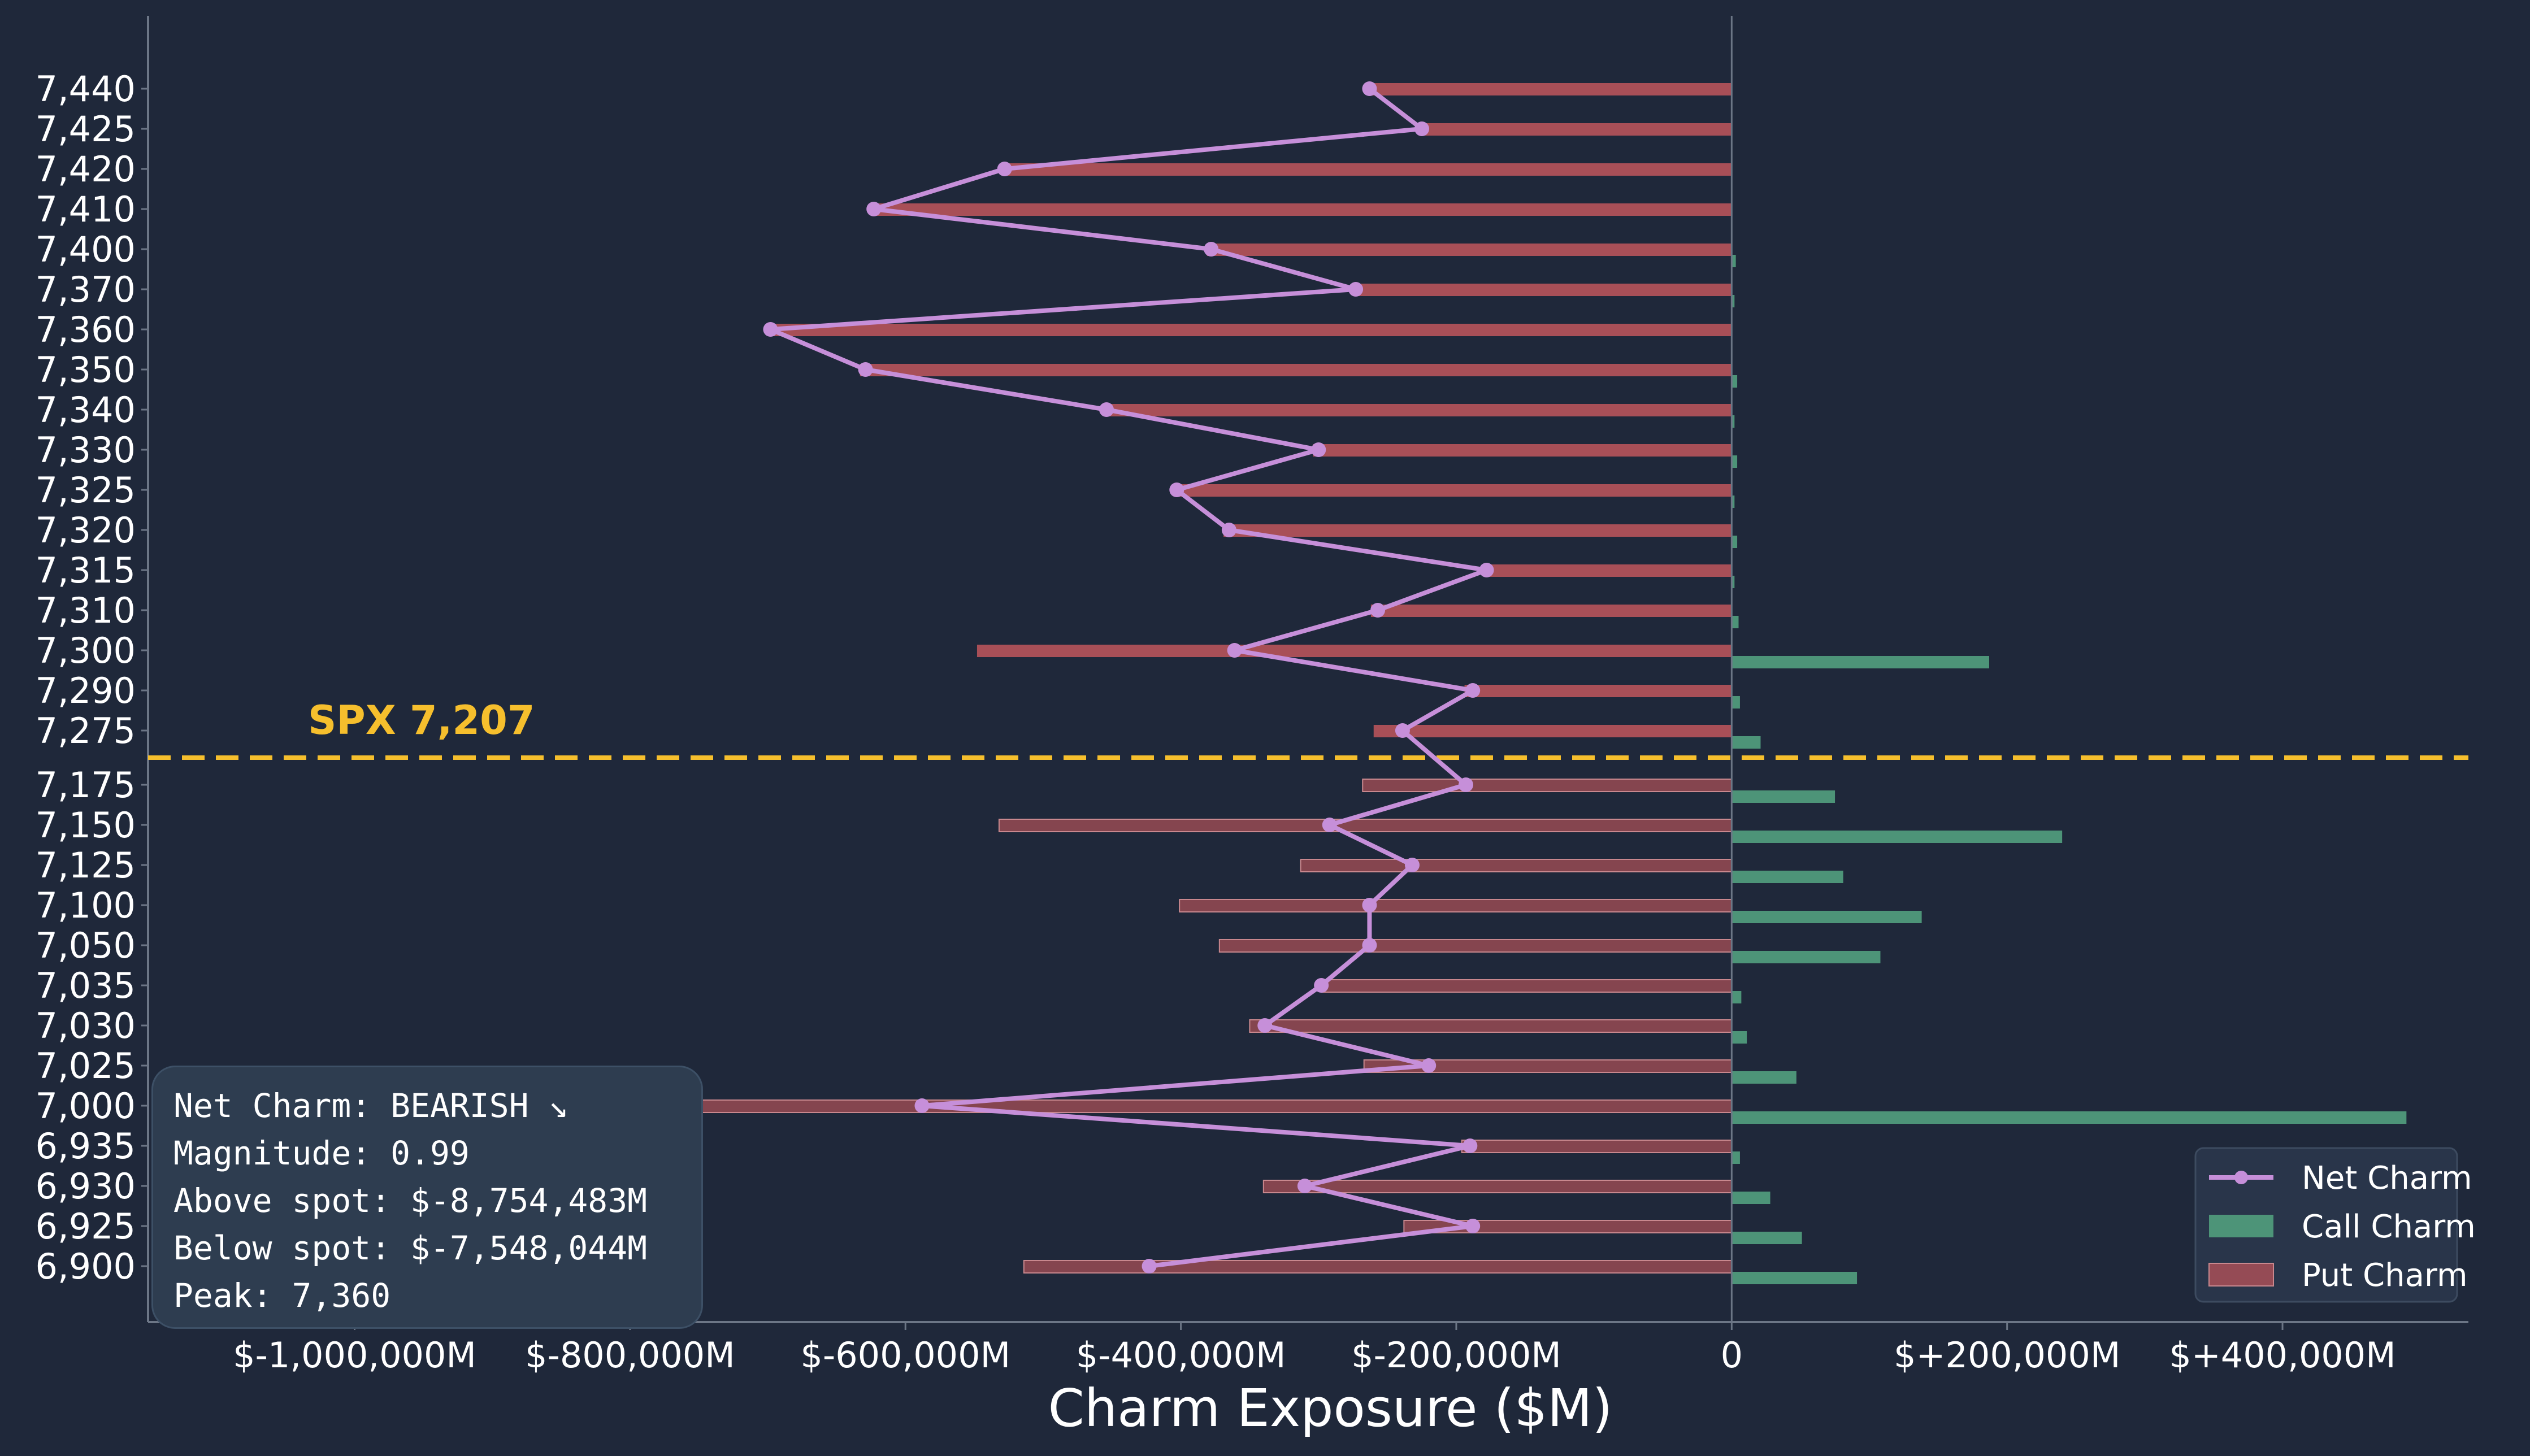 This screenshot has height=1456, width=2530. I want to click on legend-net-charm-marker, so click(2241, 1177).